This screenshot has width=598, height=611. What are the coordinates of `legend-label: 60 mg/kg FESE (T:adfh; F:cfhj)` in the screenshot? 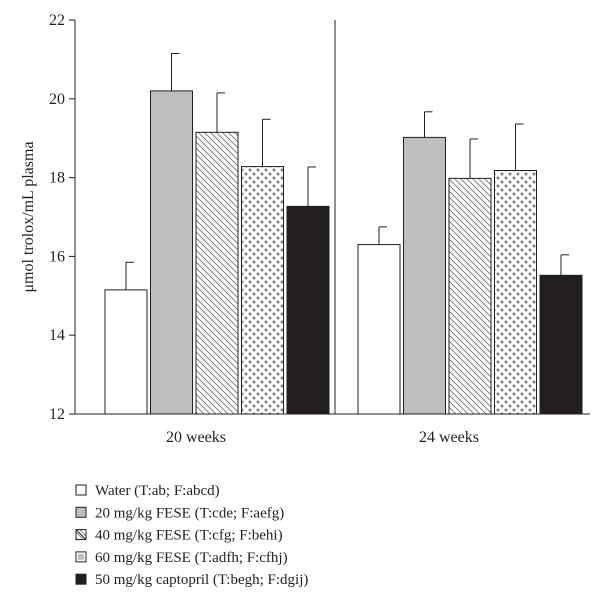 It's located at (191, 558).